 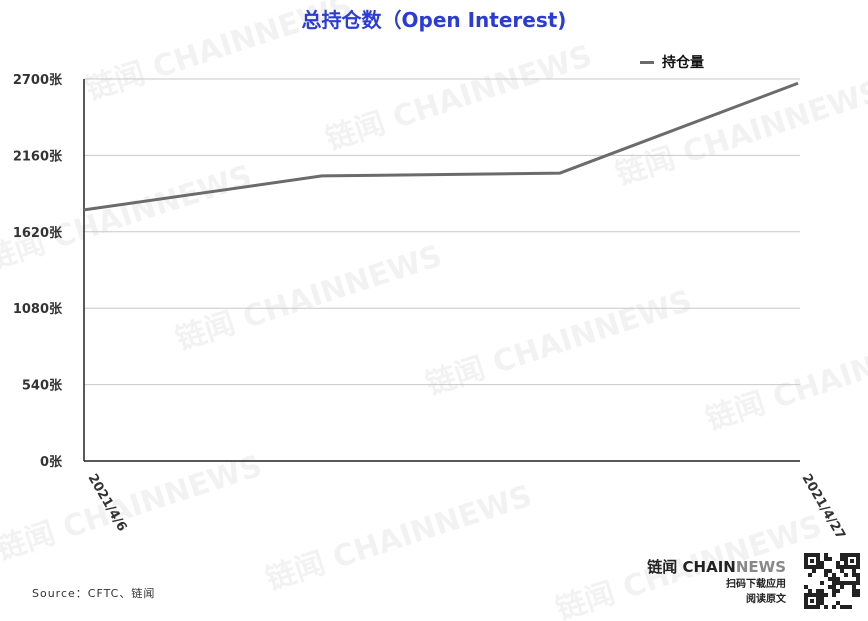 What do you see at coordinates (42, 386) in the screenshot?
I see `y-tick-label: 540张` at bounding box center [42, 386].